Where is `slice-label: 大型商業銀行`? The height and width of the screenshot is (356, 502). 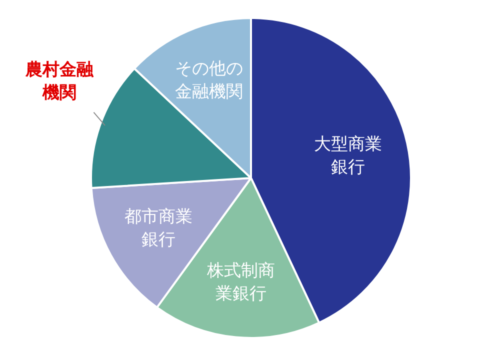
slice-label: 大型商業銀行 is located at coordinates (348, 156).